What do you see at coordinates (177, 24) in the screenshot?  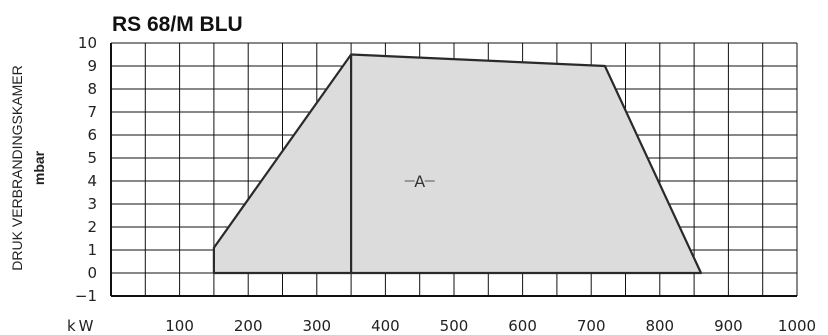 I see `chart-title: RS 68/M BLU` at bounding box center [177, 24].